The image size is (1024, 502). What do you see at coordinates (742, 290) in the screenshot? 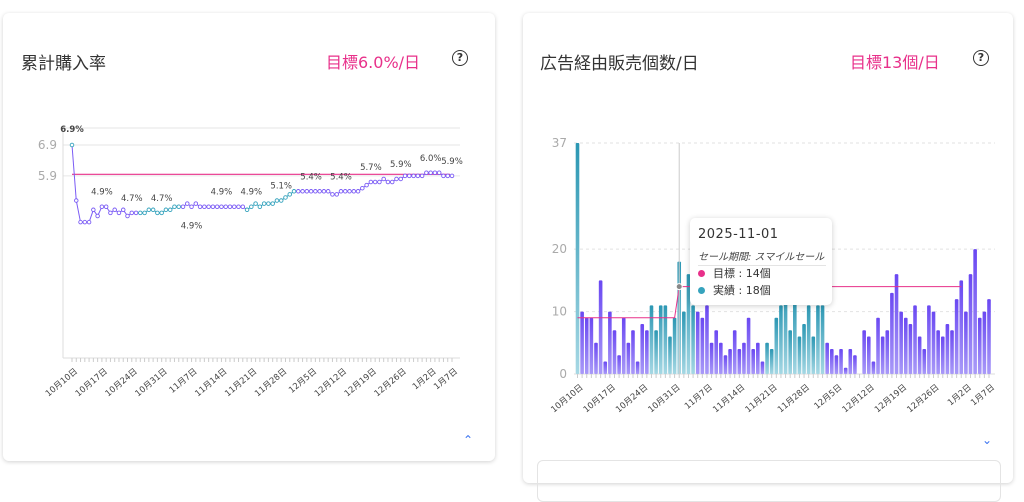
I see `tooltip-actual-text: 実績 : 18個` at bounding box center [742, 290].